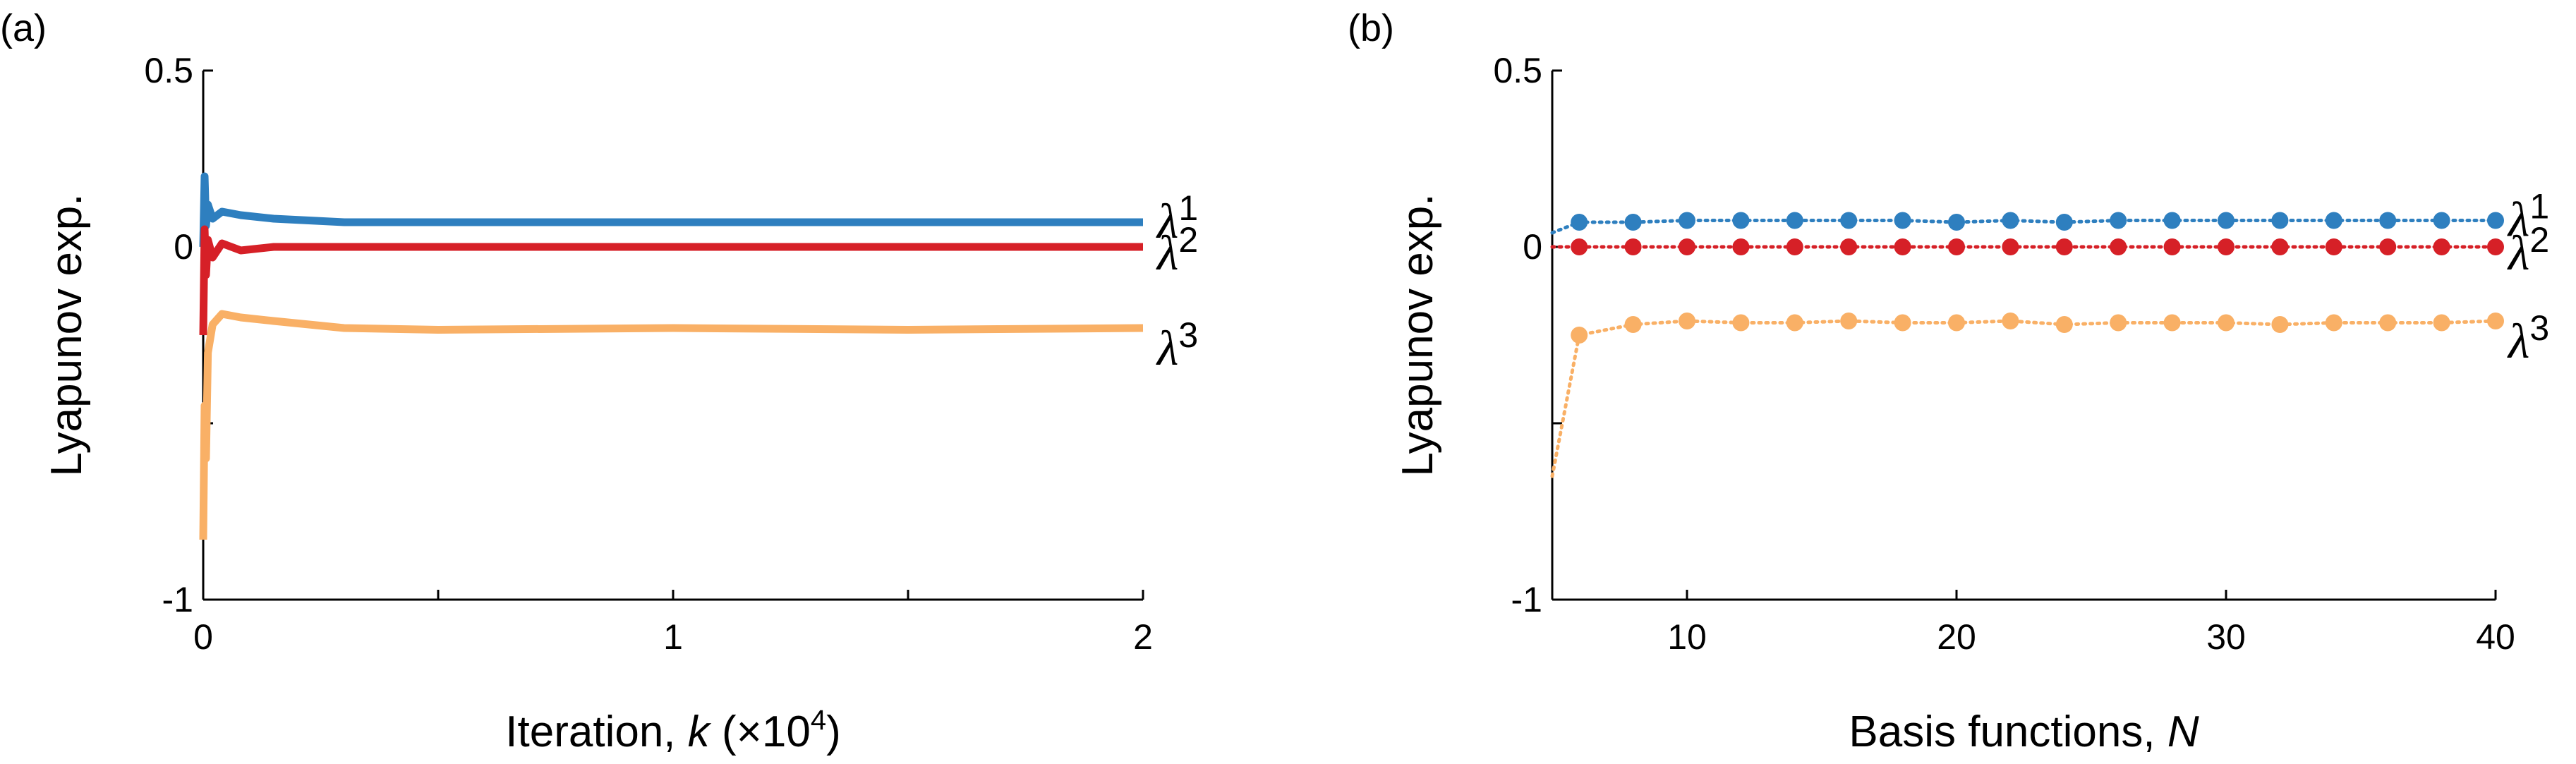 The image size is (2576, 764). I want to click on x-tick-label: 40, so click(2496, 637).